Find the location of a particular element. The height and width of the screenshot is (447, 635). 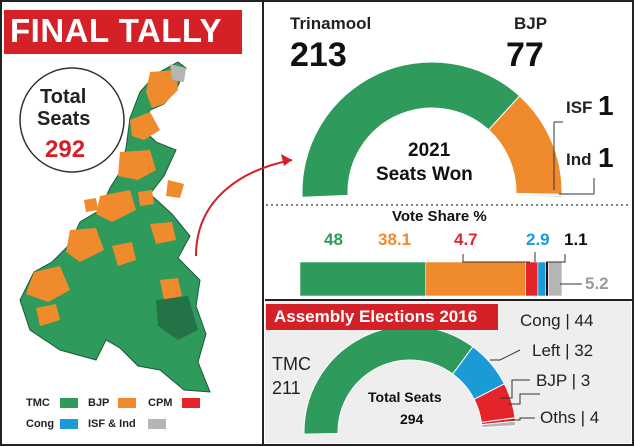

assembly-2016-title-band is located at coordinates (382, 317).